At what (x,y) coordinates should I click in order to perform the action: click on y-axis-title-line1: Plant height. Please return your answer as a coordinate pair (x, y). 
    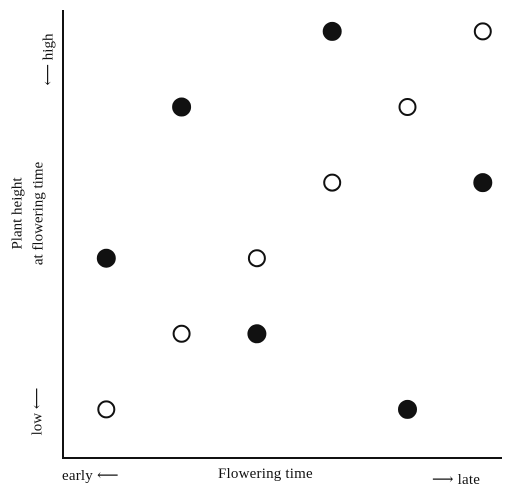
    Looking at the image, I should click on (17, 213).